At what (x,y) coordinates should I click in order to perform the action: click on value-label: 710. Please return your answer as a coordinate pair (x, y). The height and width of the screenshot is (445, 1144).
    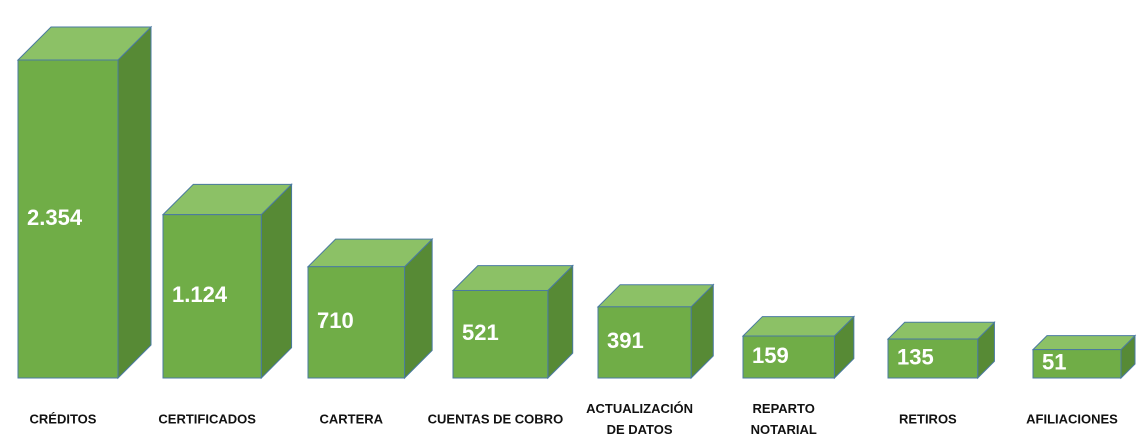
    Looking at the image, I should click on (335, 320).